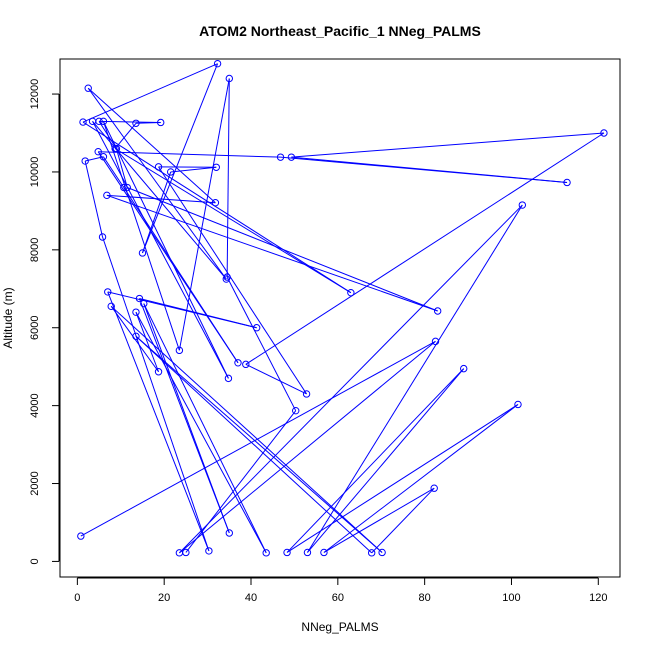  What do you see at coordinates (339, 627) in the screenshot?
I see `x-axis-label: NNeg_PALMS` at bounding box center [339, 627].